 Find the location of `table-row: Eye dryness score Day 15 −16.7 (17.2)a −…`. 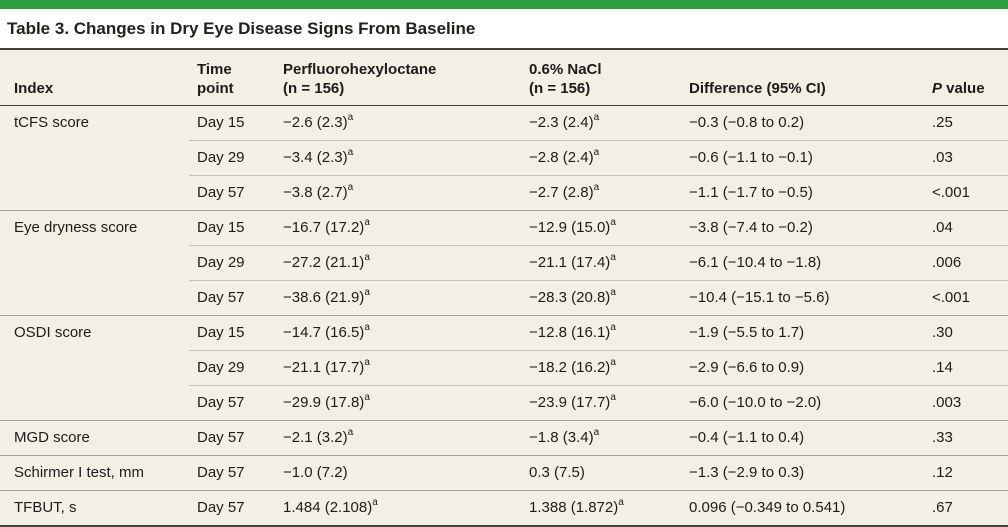

table-row: Eye dryness score Day 15 −16.7 (17.2)a −… is located at coordinates (504, 228).